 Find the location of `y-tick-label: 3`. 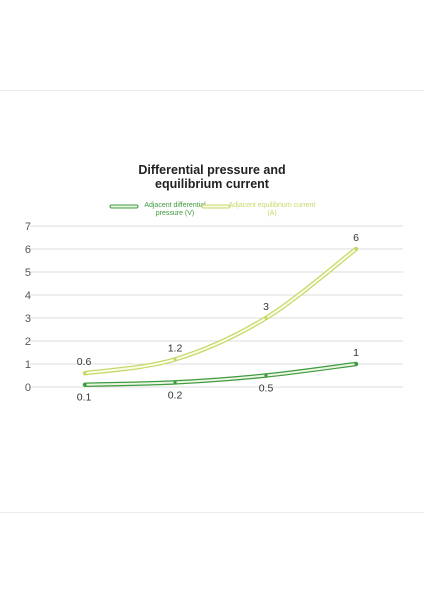

y-tick-label: 3 is located at coordinates (28, 319).